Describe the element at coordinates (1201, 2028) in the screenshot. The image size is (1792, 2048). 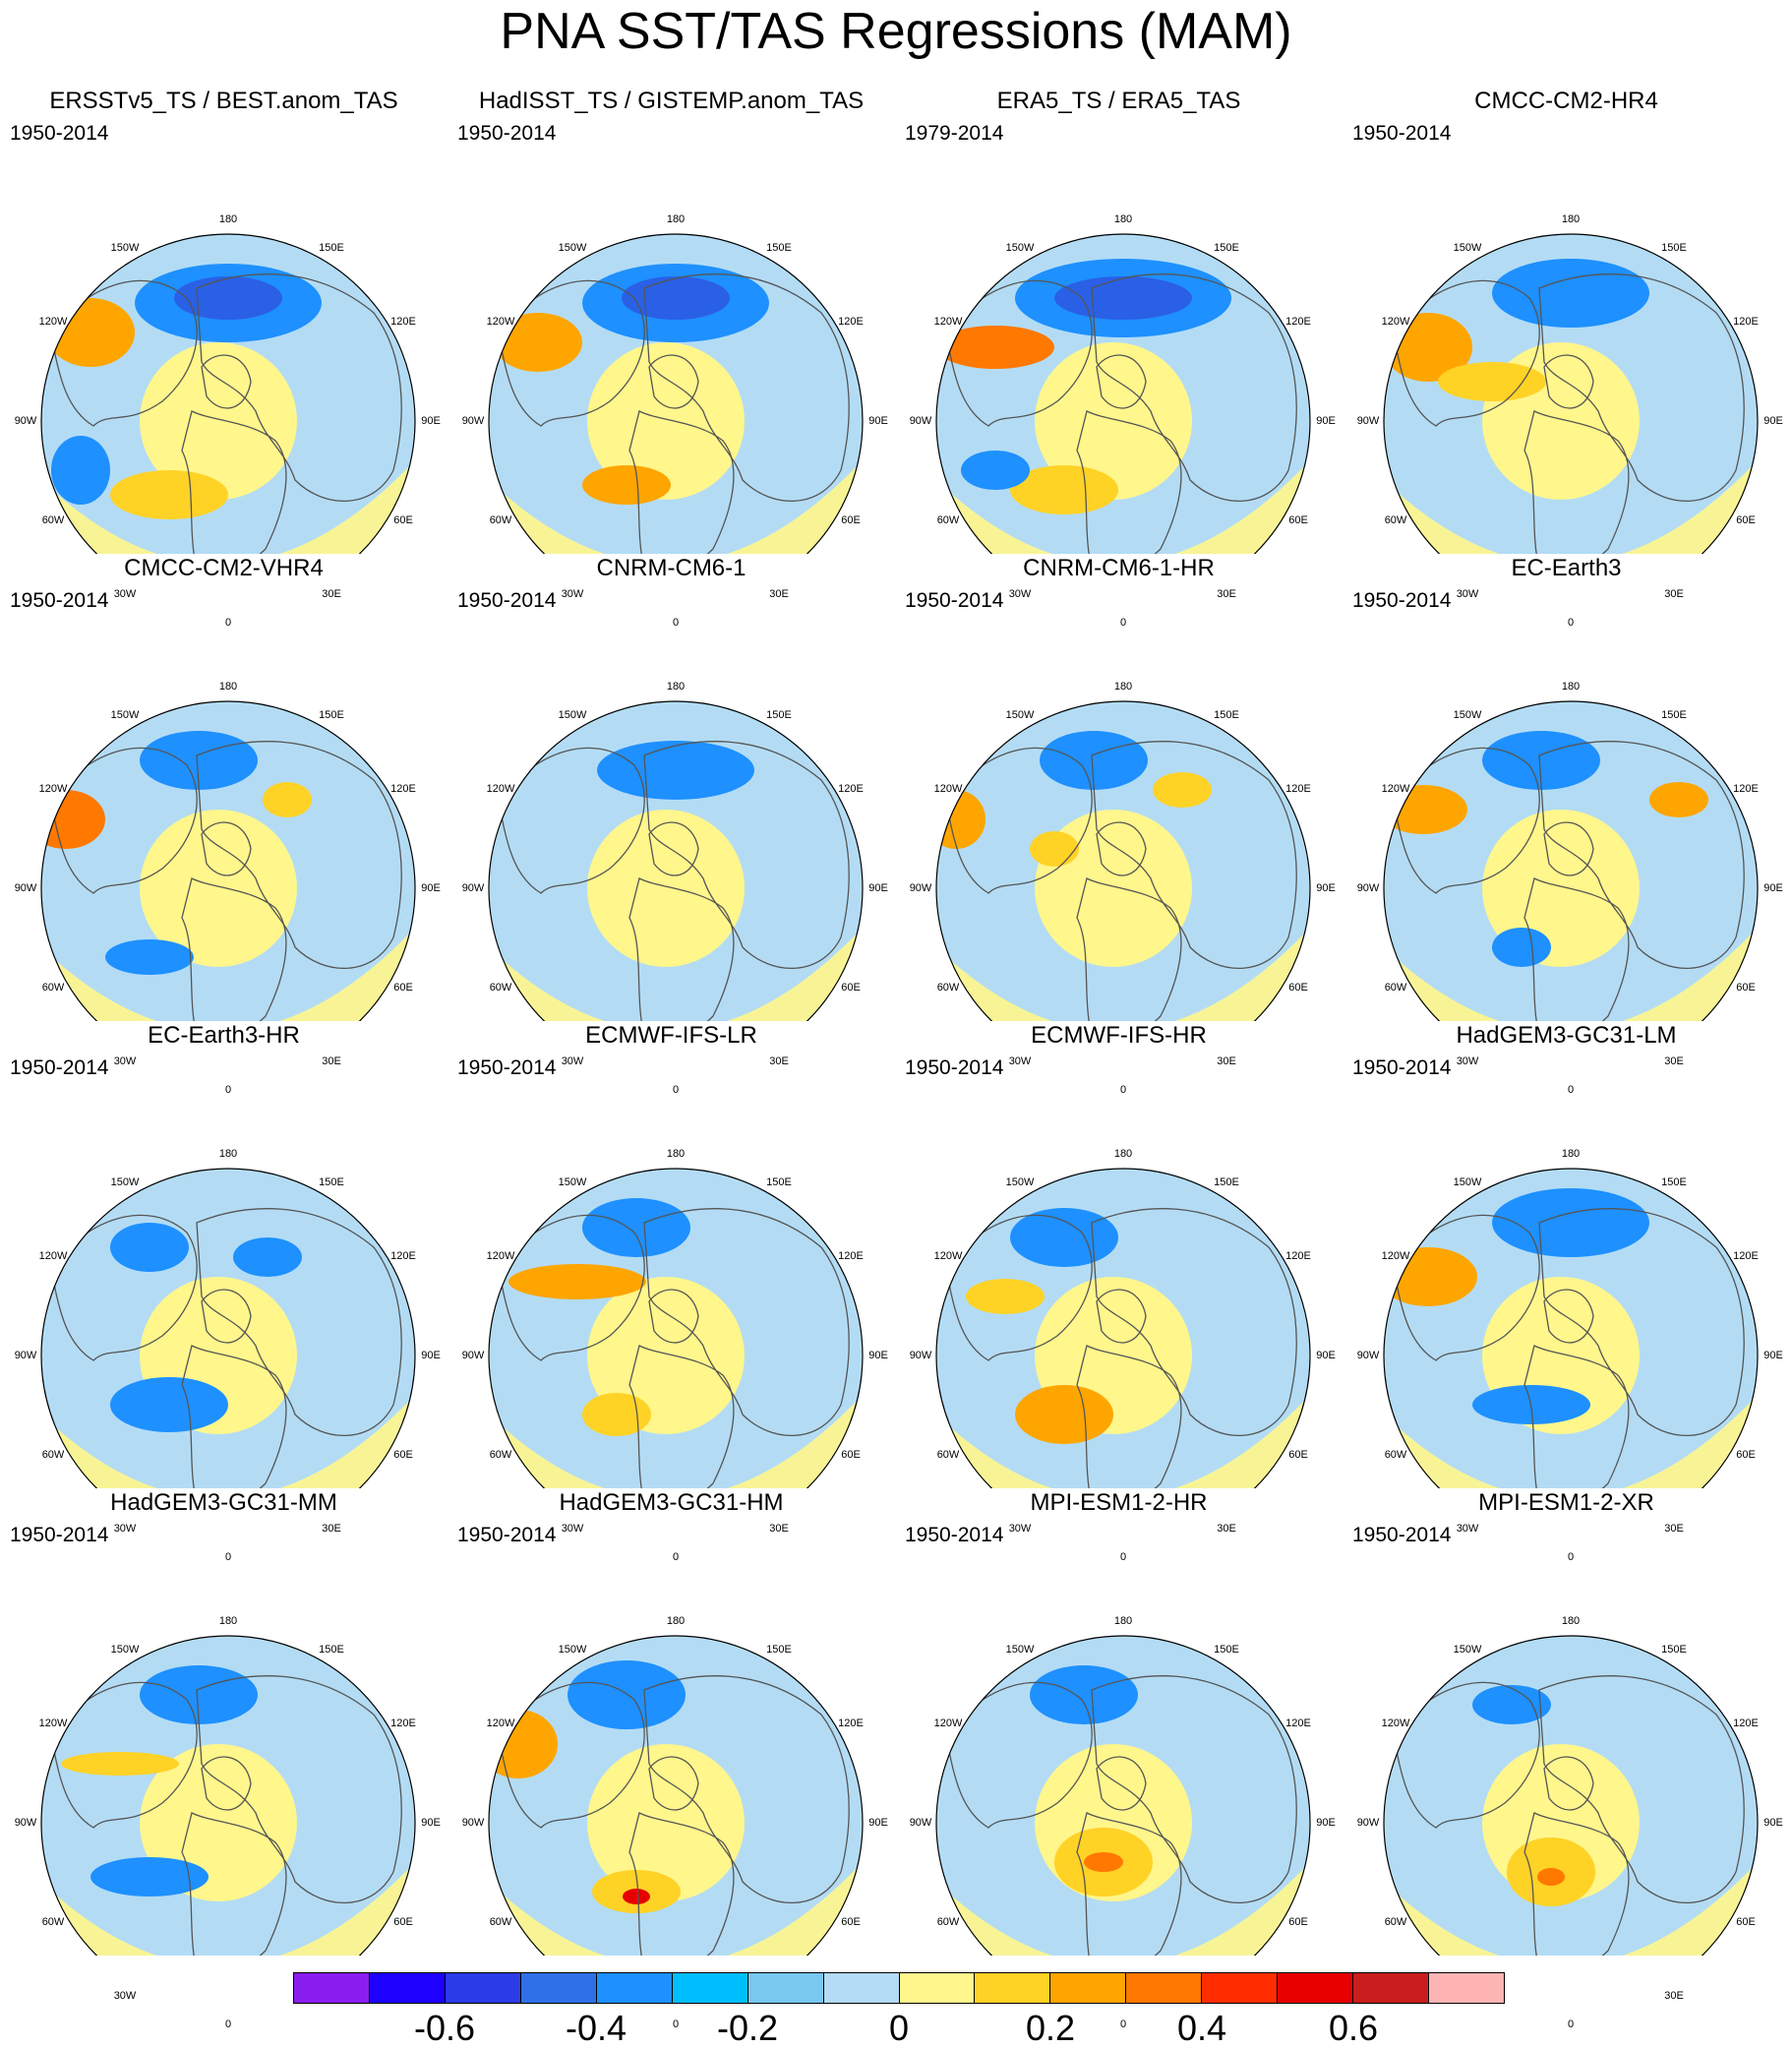
I see `colorbar-tick-label: 0.4` at that location.